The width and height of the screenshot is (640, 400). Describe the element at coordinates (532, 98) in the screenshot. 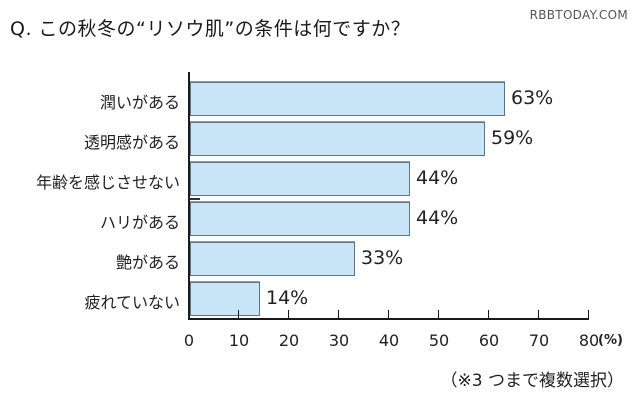

I see `value-label: 63%` at that location.